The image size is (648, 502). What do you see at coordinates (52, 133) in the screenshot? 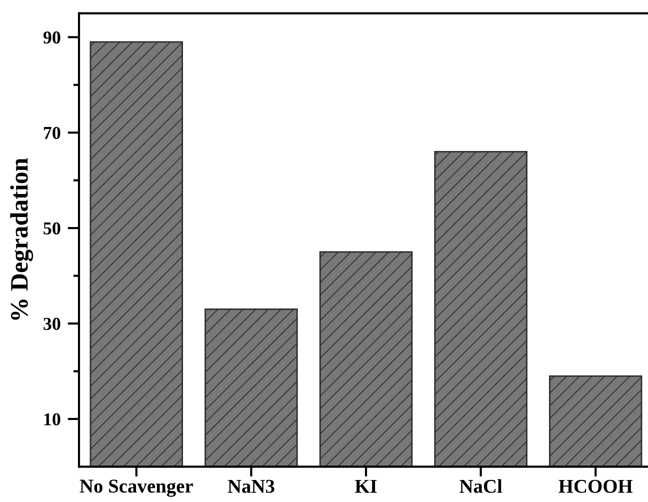
I see `y-tick-label: 70` at bounding box center [52, 133].